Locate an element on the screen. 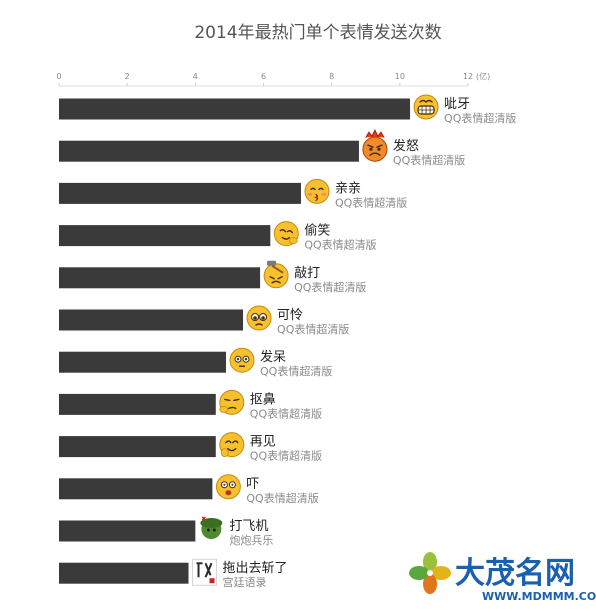 This screenshot has height=610, width=596. emoji-name-label: 拖出去斩了 is located at coordinates (255, 568).